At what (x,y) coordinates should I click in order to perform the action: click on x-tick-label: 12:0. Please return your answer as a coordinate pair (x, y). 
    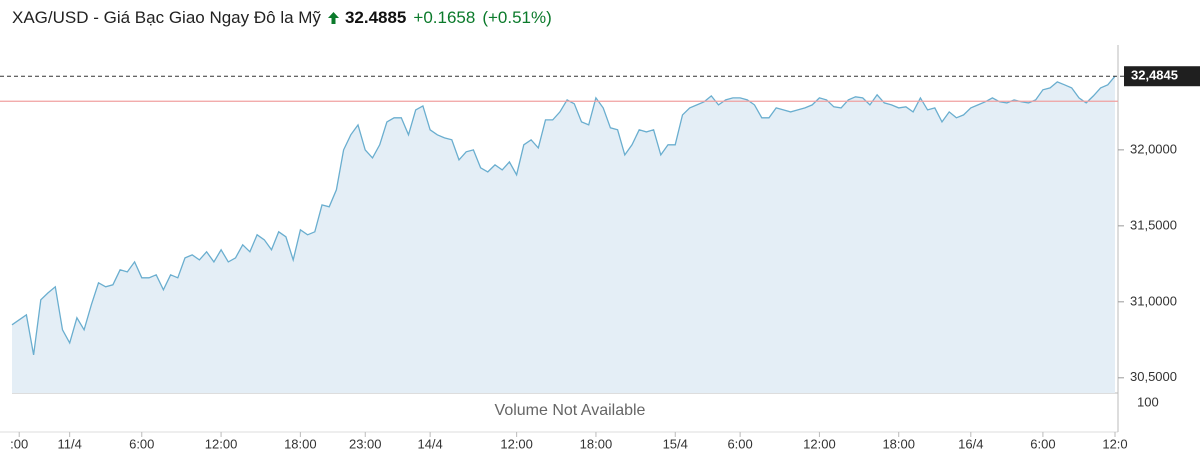
    Looking at the image, I should click on (1114, 443).